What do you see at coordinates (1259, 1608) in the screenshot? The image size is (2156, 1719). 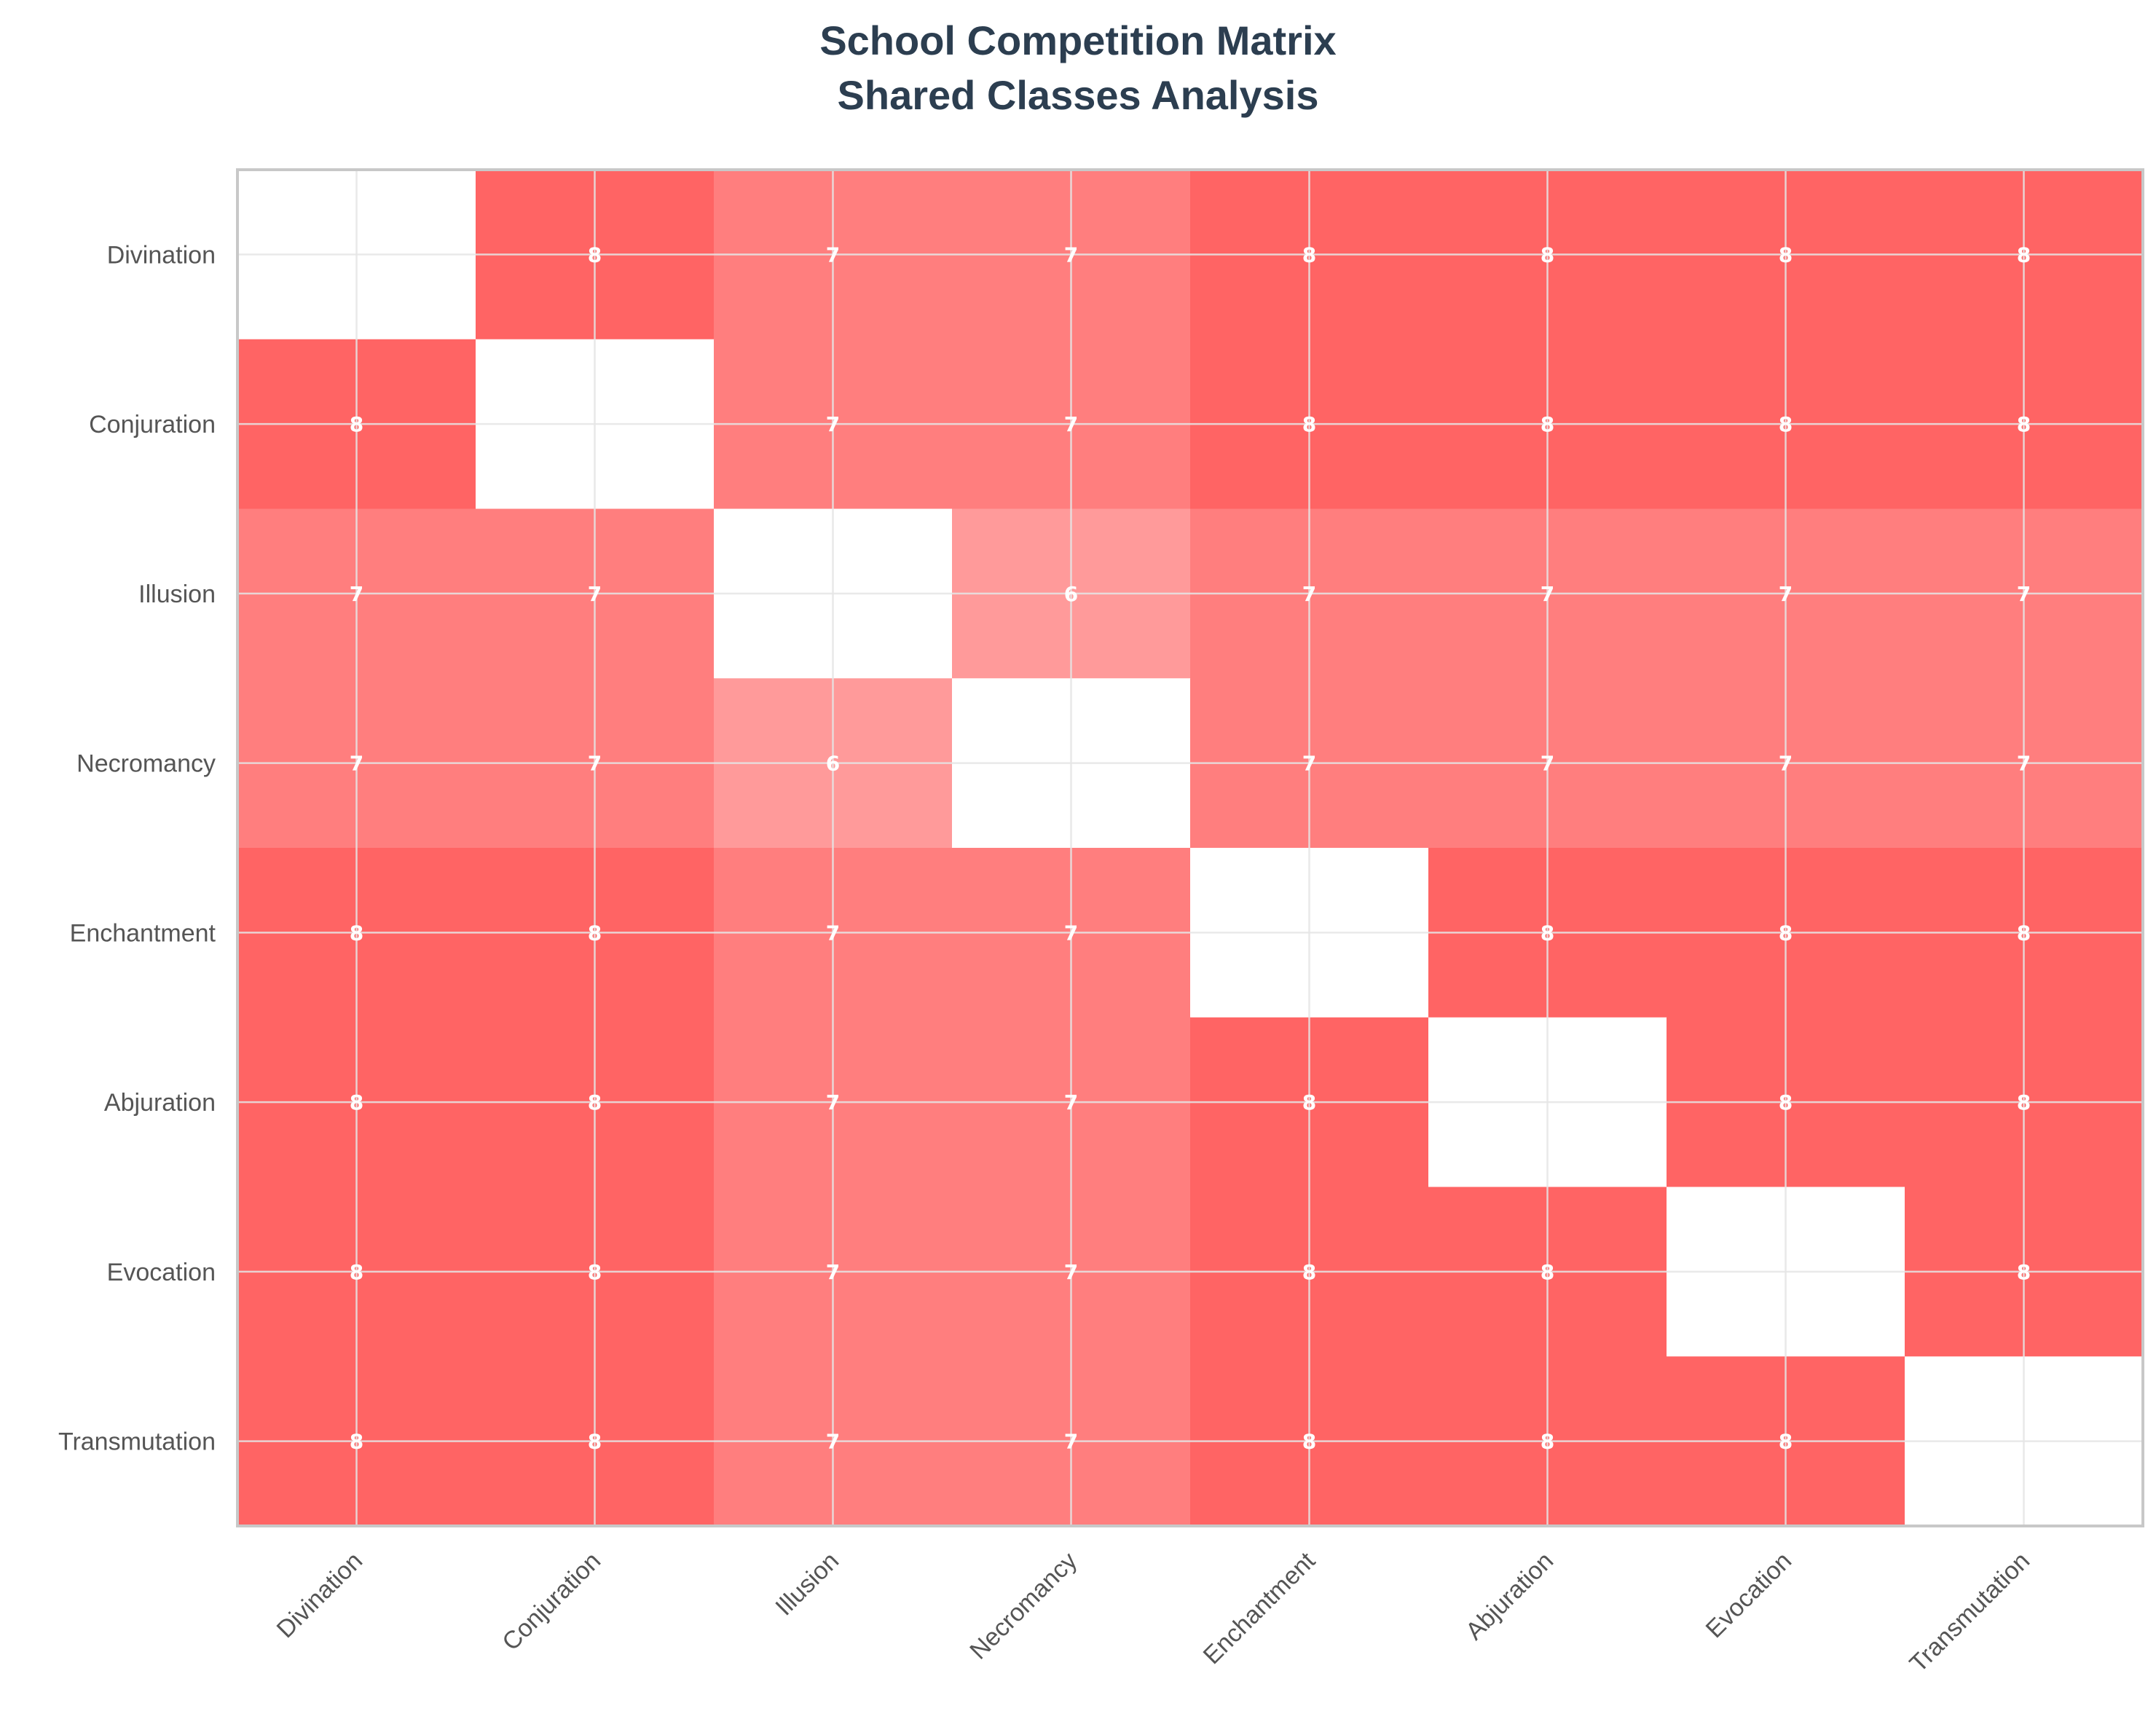 I see `x-tick-label: Enchantment` at bounding box center [1259, 1608].